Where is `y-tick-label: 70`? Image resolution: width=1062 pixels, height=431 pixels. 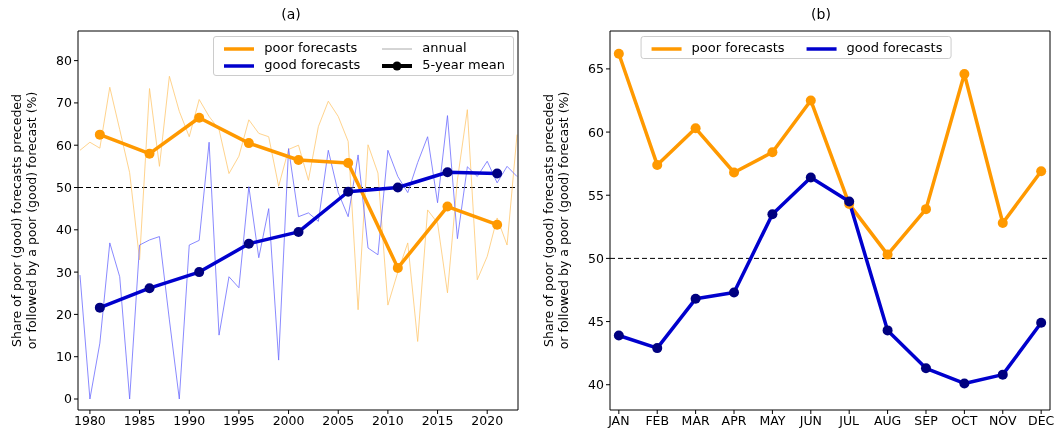 y-tick-label: 70 is located at coordinates (64, 103).